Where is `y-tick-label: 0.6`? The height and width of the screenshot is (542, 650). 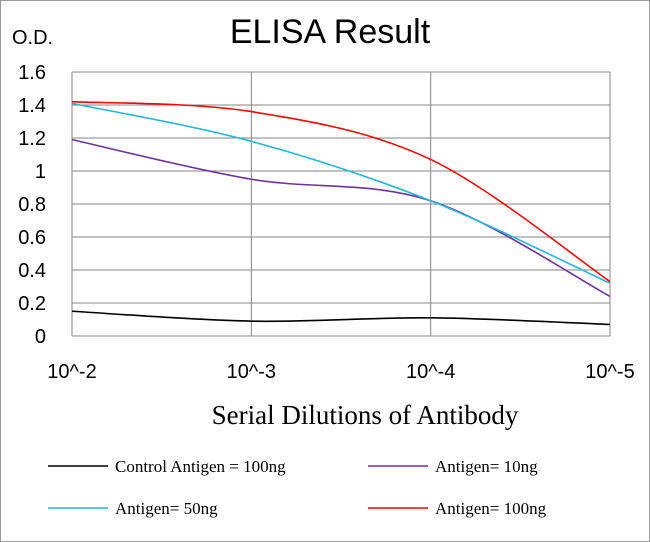
y-tick-label: 0.6 is located at coordinates (32, 238).